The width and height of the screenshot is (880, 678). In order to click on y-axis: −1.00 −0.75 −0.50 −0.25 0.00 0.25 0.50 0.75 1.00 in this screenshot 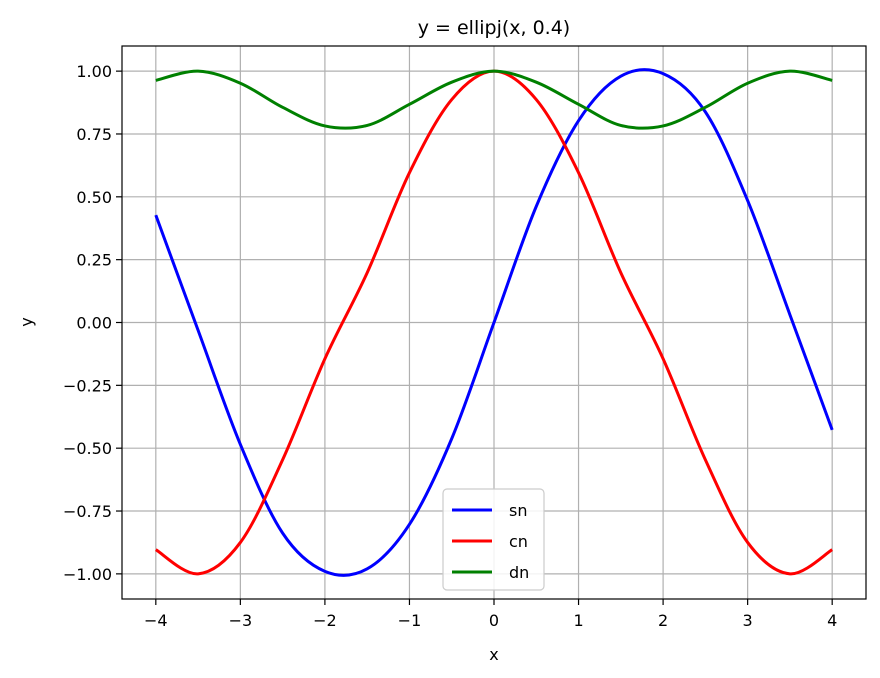, I will do `click(92, 323)`.